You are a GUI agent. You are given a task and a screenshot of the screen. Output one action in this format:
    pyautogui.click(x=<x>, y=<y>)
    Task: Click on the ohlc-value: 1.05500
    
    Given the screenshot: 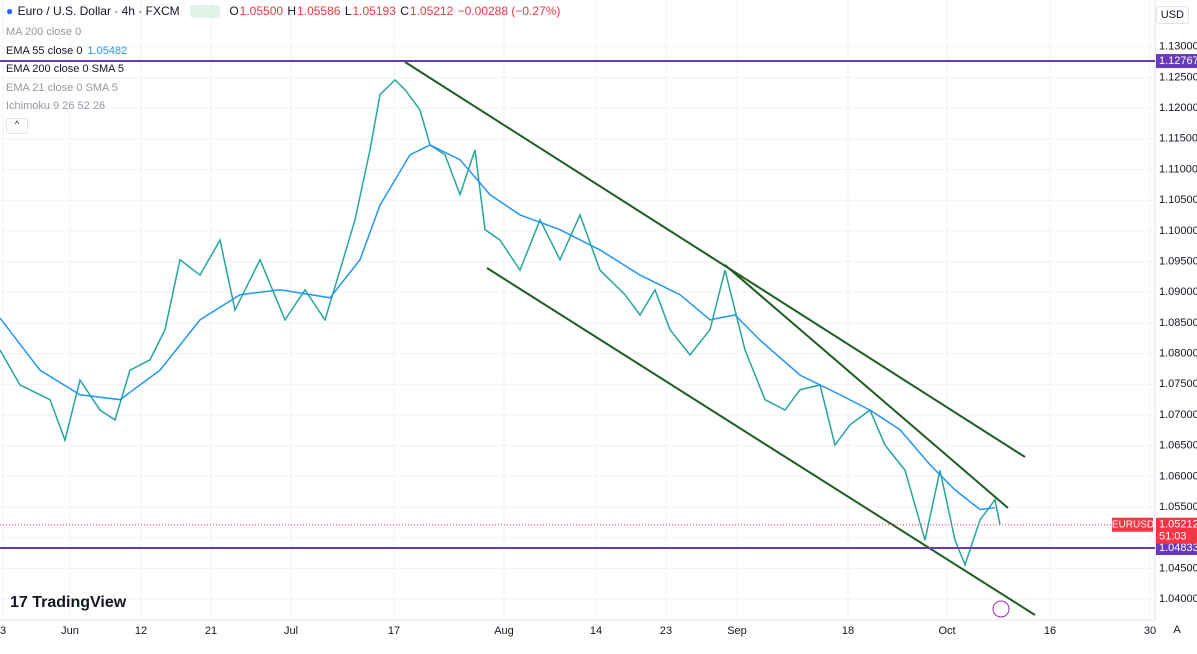 What is the action you would take?
    pyautogui.click(x=261, y=11)
    